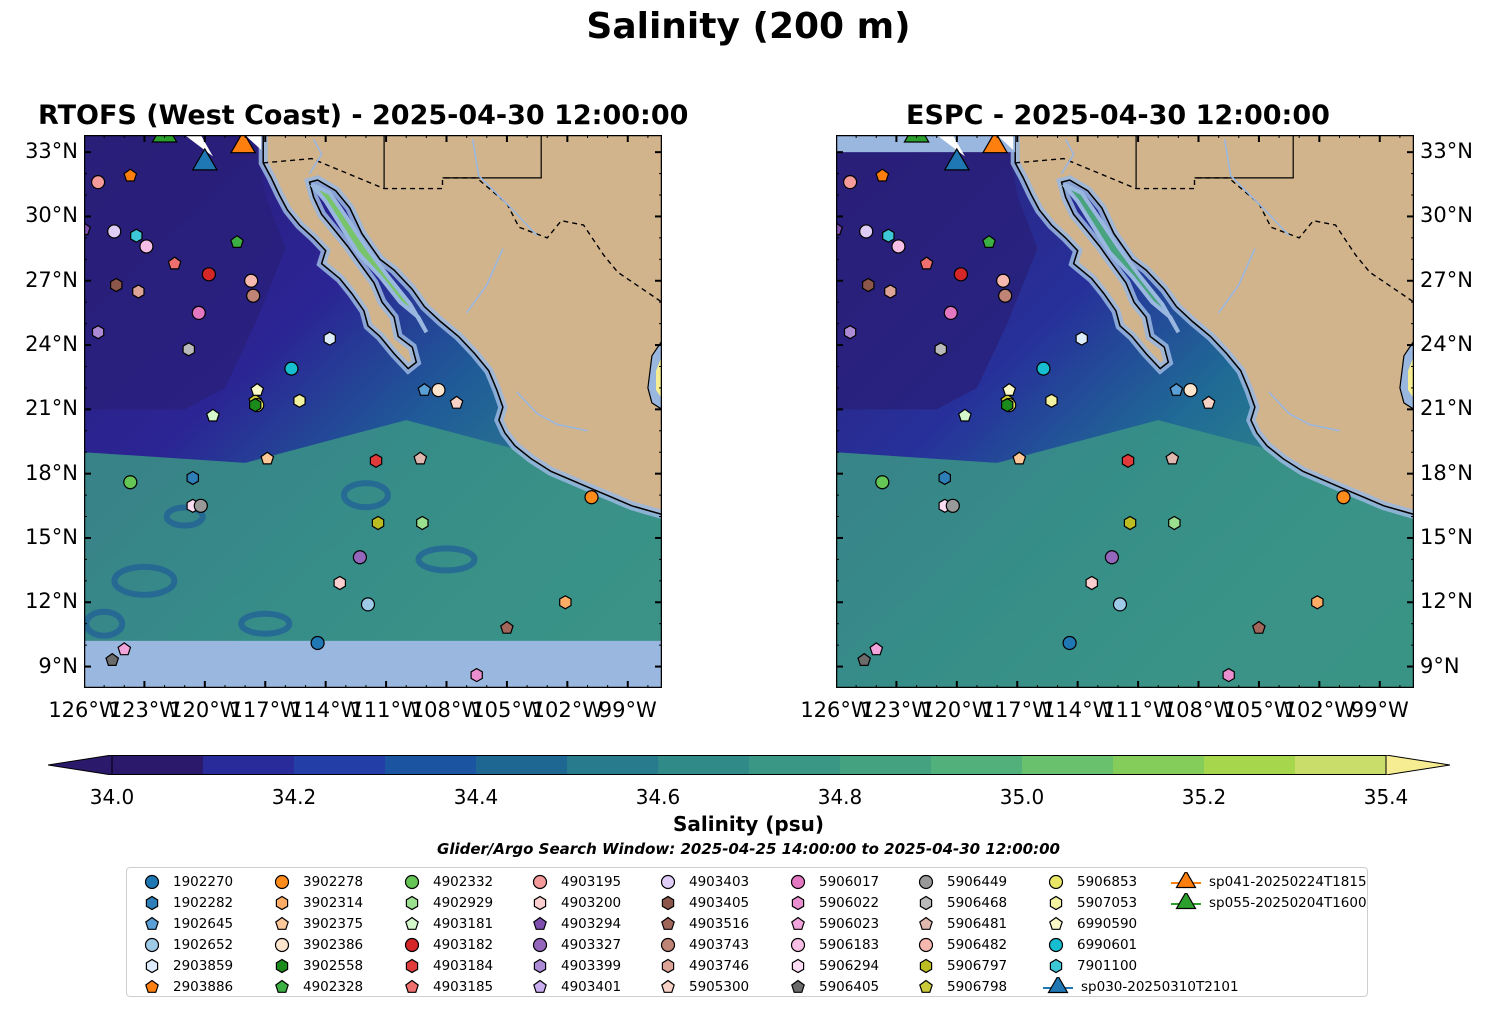 This screenshot has width=1497, height=1014. I want to click on legend-item: 4903200, so click(574, 903).